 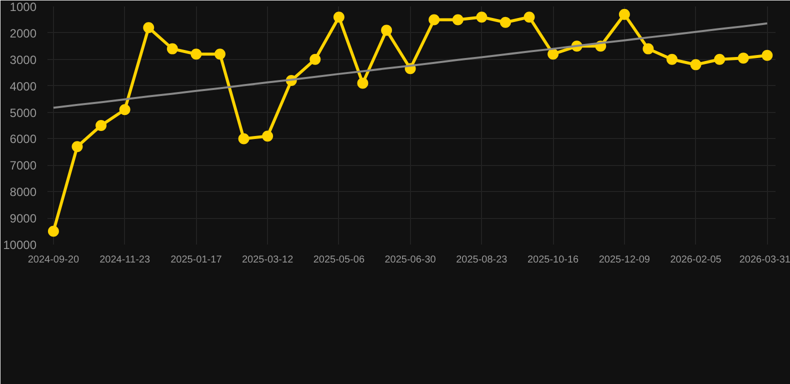 I want to click on y-tick-label: 5000, so click(x=23, y=113).